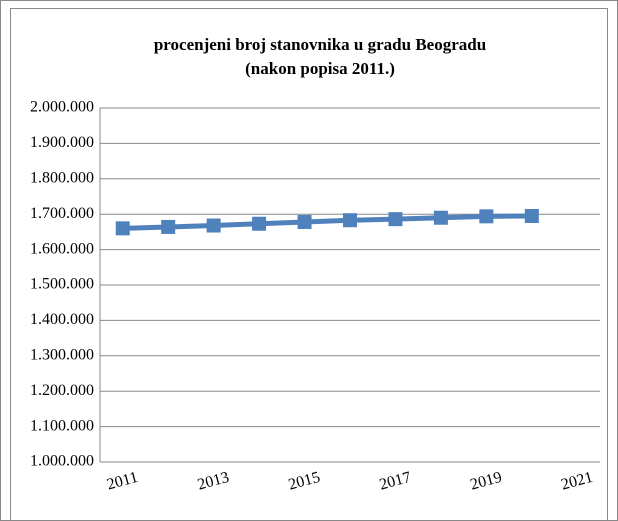  What do you see at coordinates (62, 319) in the screenshot?
I see `y-tick-label: 1.400.000` at bounding box center [62, 319].